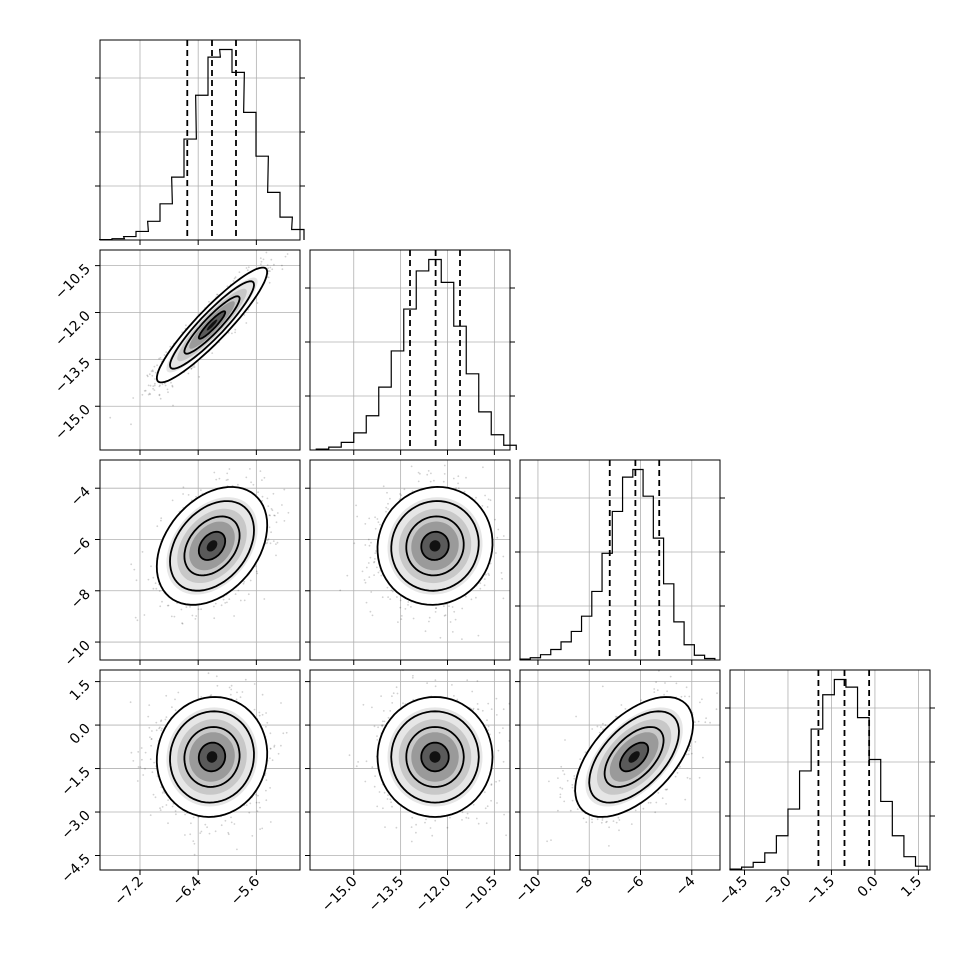 Image resolution: width=970 pixels, height=970 pixels. I want to click on x-tick-label: −3.0, so click(776, 891).